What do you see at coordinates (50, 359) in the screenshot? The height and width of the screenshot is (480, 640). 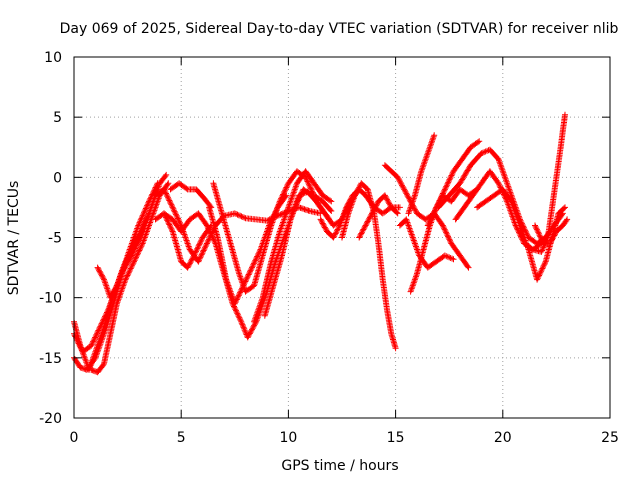 I see `y-tick-label: -15` at bounding box center [50, 359].